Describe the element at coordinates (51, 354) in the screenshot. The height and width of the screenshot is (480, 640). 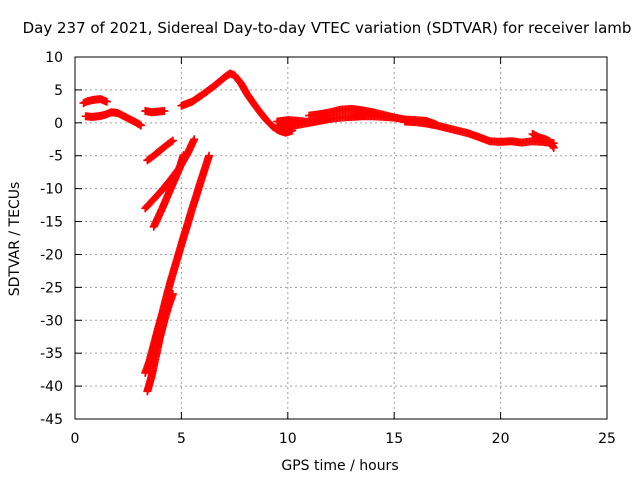
I see `y-tick-label: -35` at that location.